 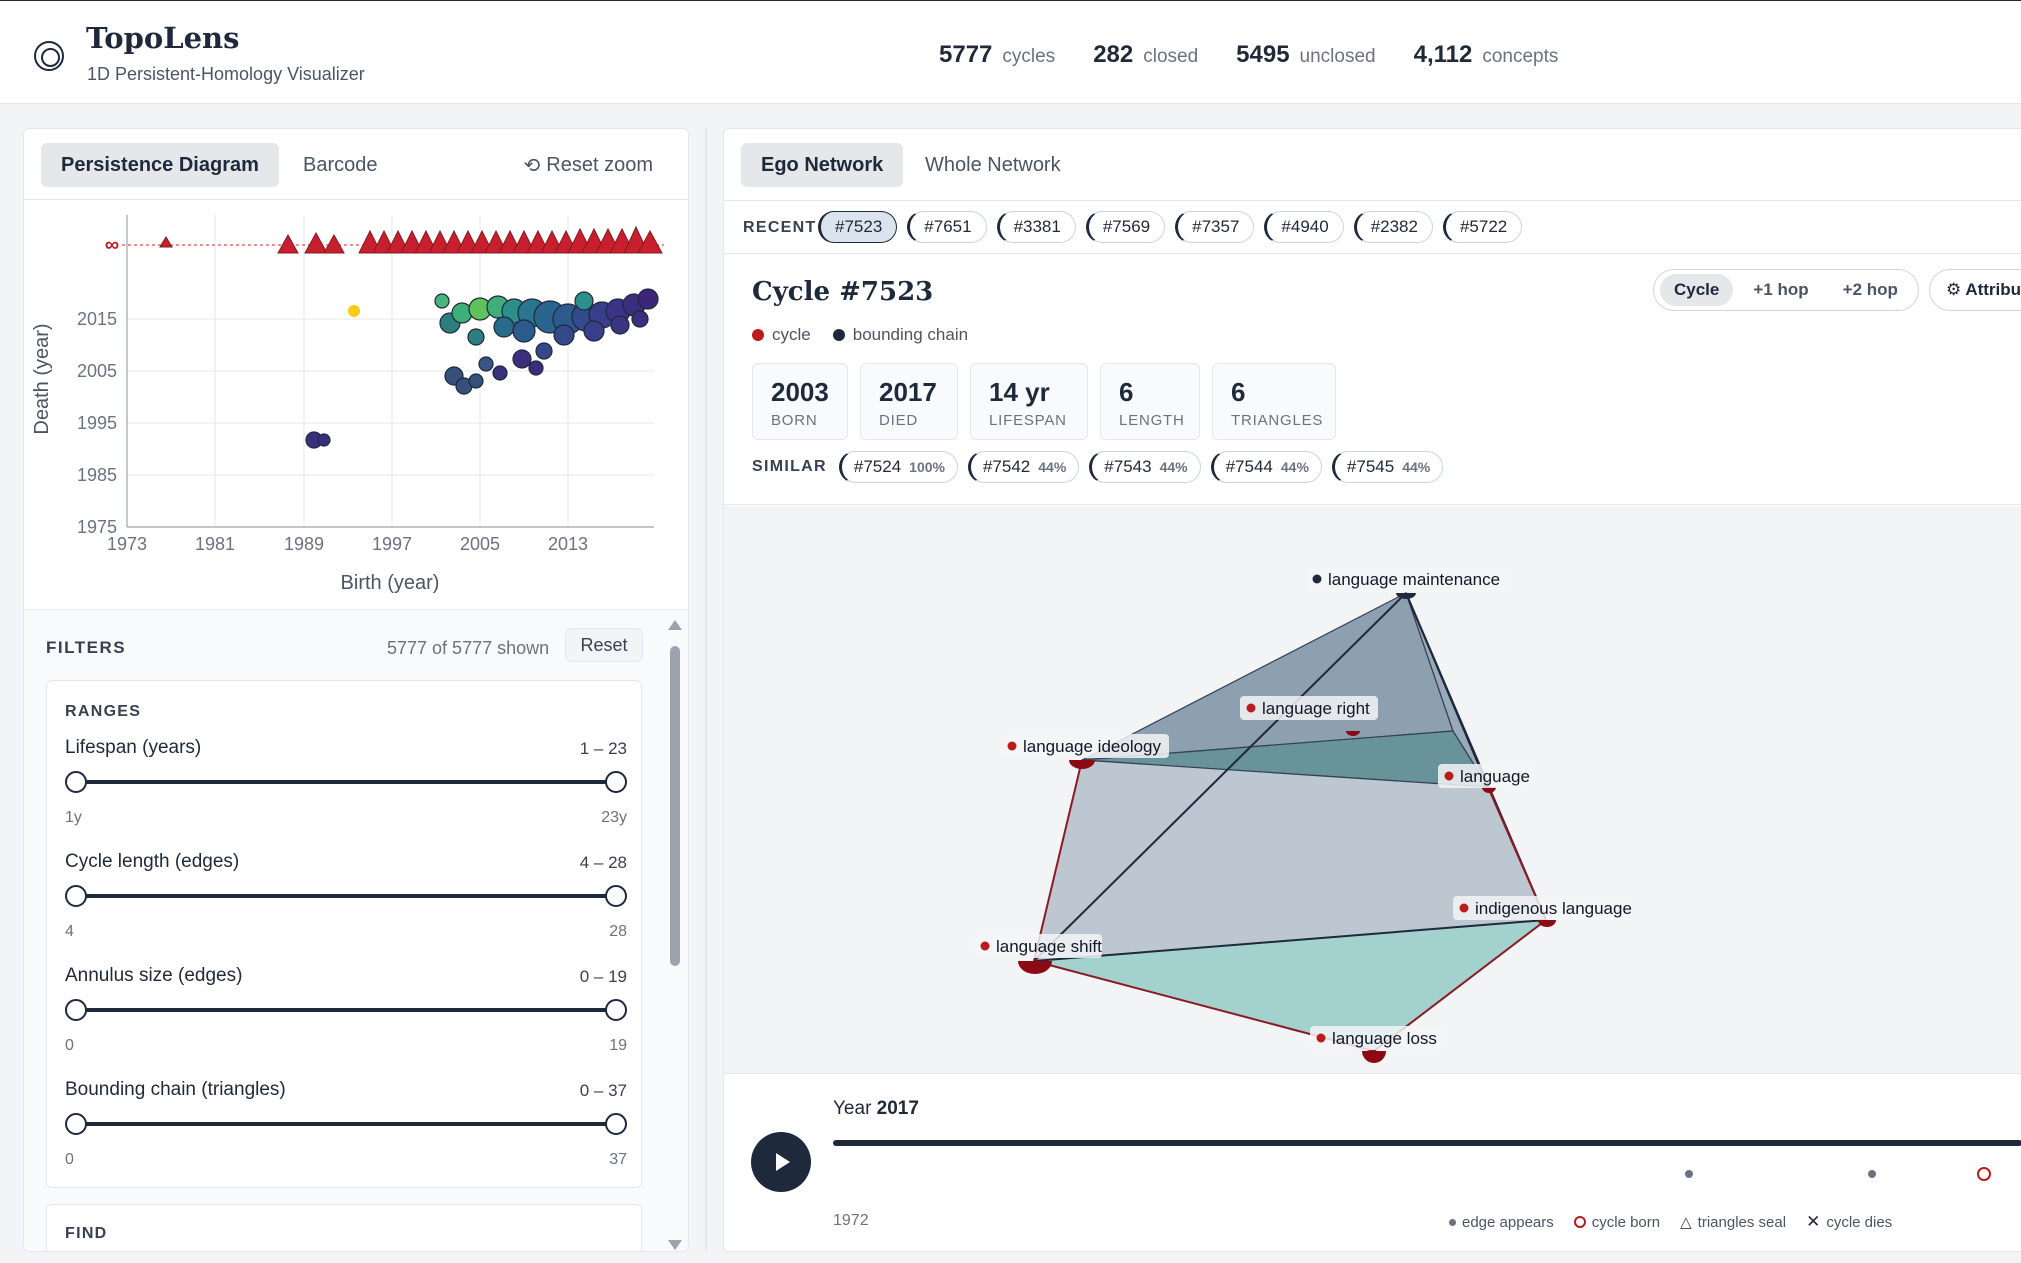 What do you see at coordinates (97, 475) in the screenshot?
I see `y-tick: 1985` at bounding box center [97, 475].